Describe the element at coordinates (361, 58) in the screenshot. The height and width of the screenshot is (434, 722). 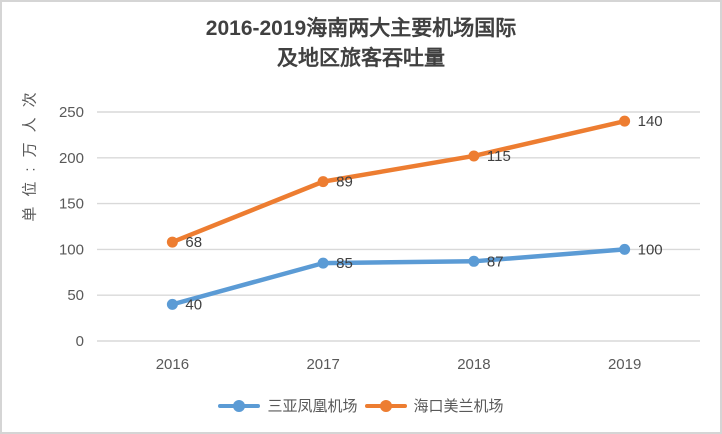
I see `chart-title-line2: 及地区旅客吞吐量` at that location.